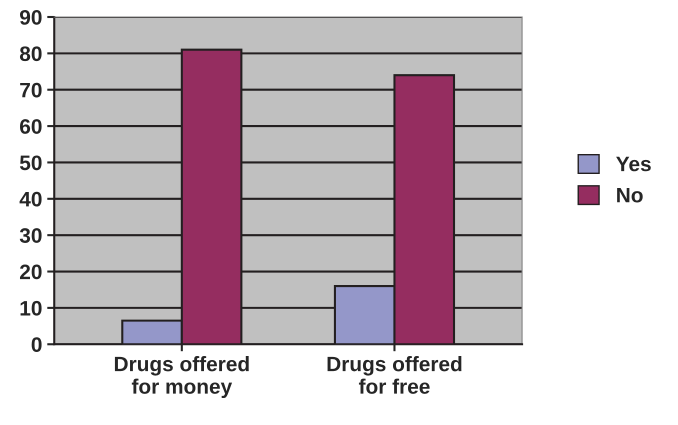  Describe the element at coordinates (31, 54) in the screenshot. I see `y-tick-label: 80` at that location.